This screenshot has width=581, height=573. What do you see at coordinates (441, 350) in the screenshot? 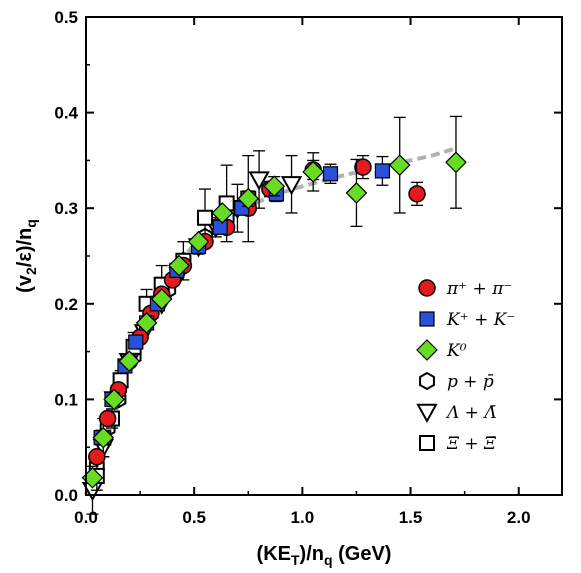
I see `legend-item: K⁰` at bounding box center [441, 350].